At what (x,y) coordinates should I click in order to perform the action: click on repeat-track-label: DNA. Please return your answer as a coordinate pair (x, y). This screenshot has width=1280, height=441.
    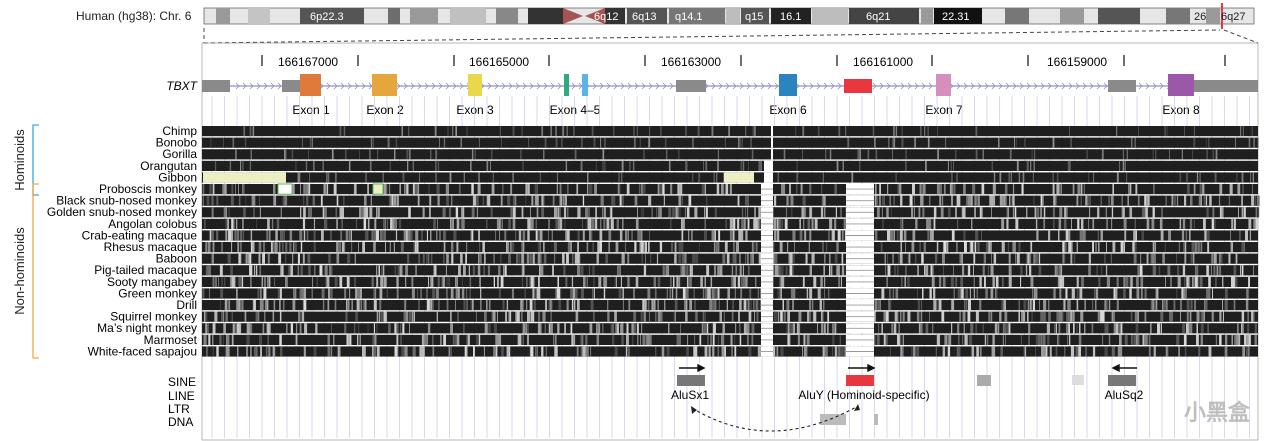
    Looking at the image, I should click on (180, 422).